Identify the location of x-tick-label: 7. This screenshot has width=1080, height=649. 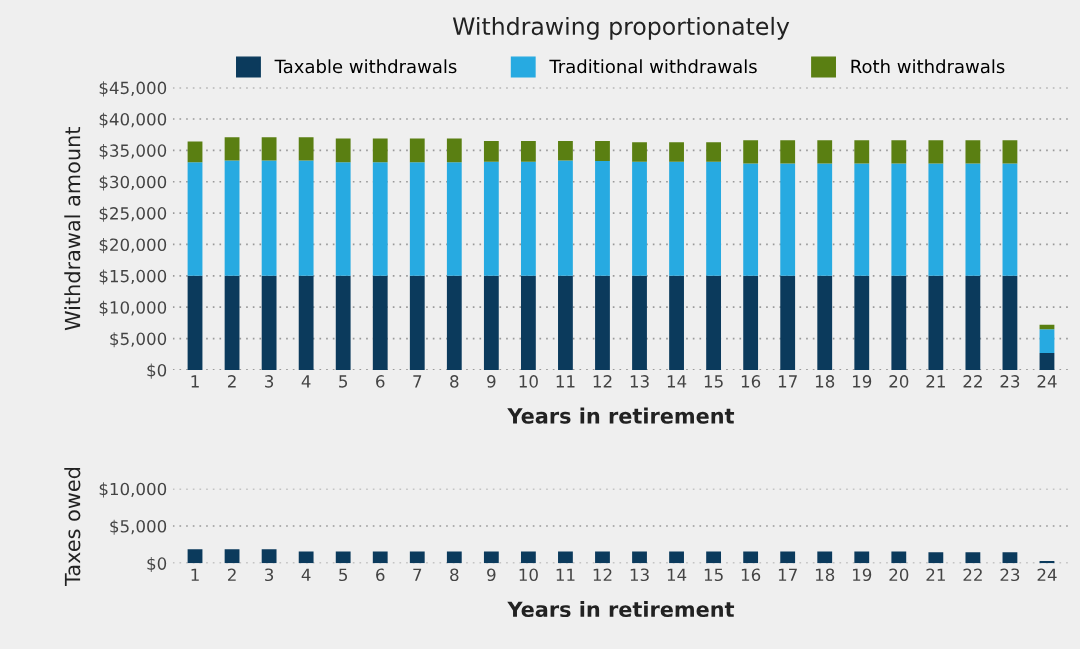
(417, 574).